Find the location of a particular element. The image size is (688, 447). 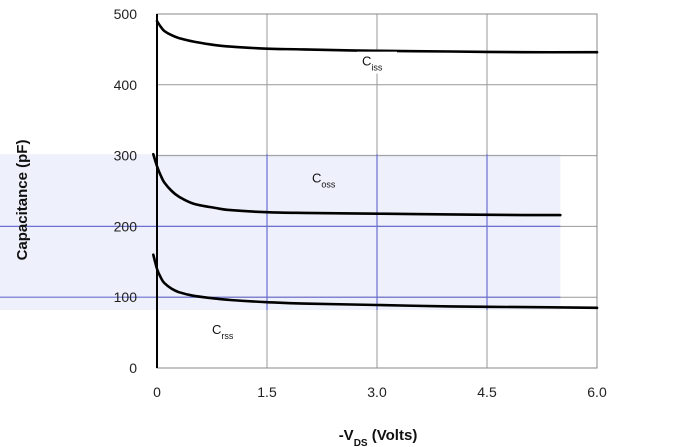

x-axis-title-main: -V is located at coordinates (346, 435).